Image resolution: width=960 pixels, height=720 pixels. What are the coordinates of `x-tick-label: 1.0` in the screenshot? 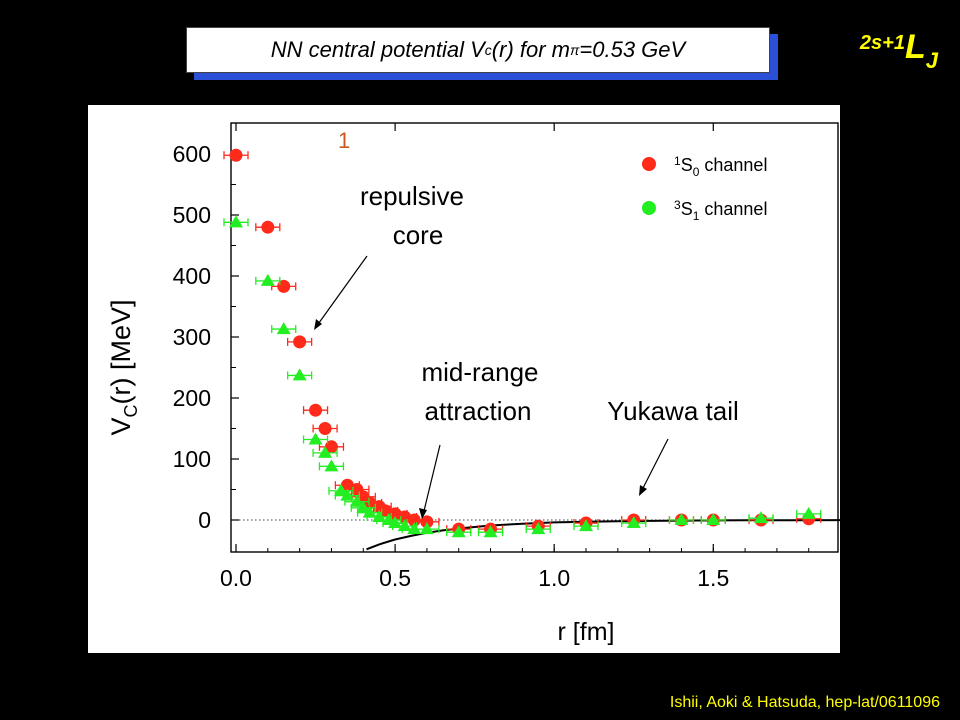 It's located at (554, 578).